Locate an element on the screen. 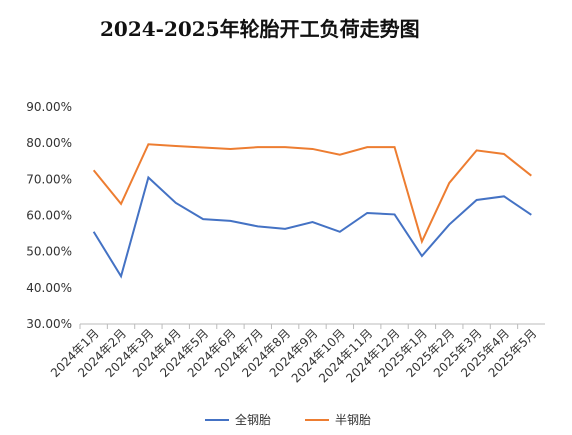 This screenshot has height=435, width=572. y-tick-label: 50.00% is located at coordinates (49, 252).